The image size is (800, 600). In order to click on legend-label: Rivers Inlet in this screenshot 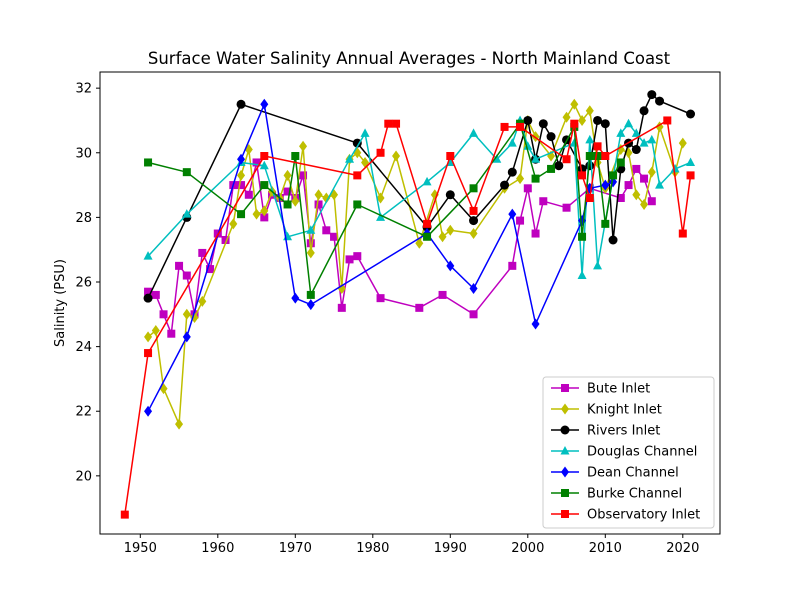, I will do `click(623, 431)`.